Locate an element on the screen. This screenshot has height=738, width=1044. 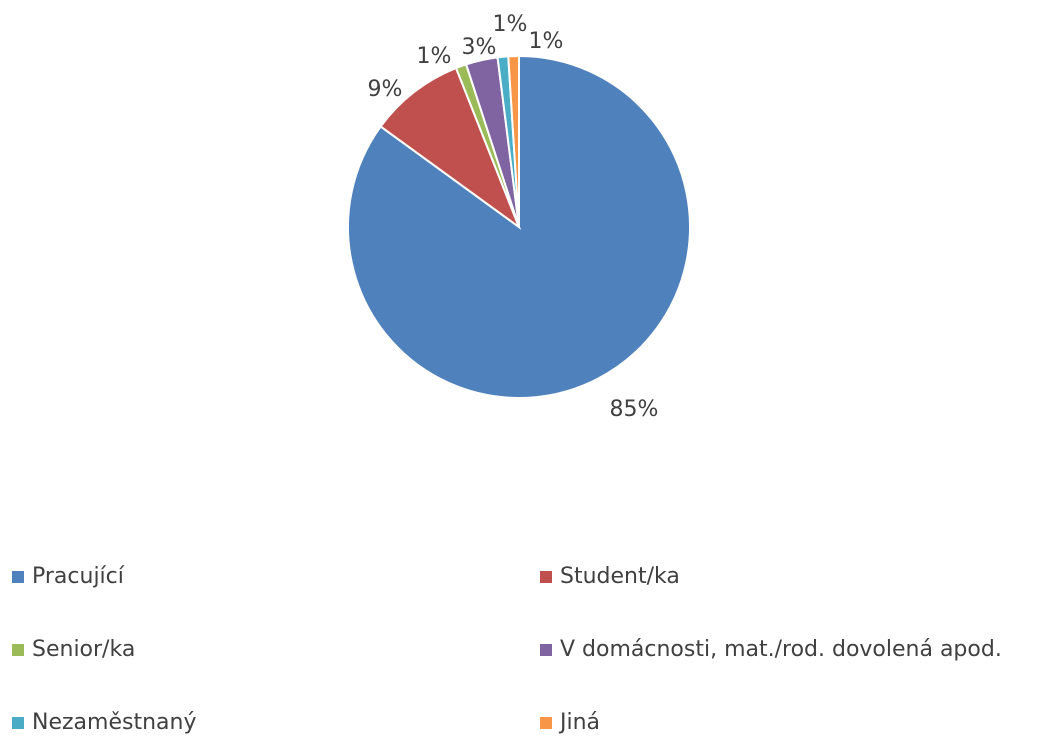
data-label: 85% is located at coordinates (634, 409).